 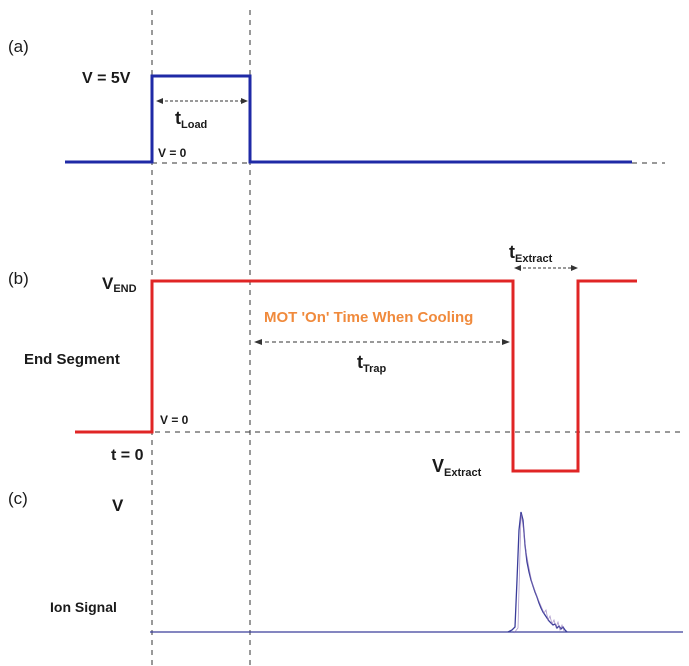 What do you see at coordinates (457, 467) in the screenshot?
I see `v-extract-label: VExtract` at bounding box center [457, 467].